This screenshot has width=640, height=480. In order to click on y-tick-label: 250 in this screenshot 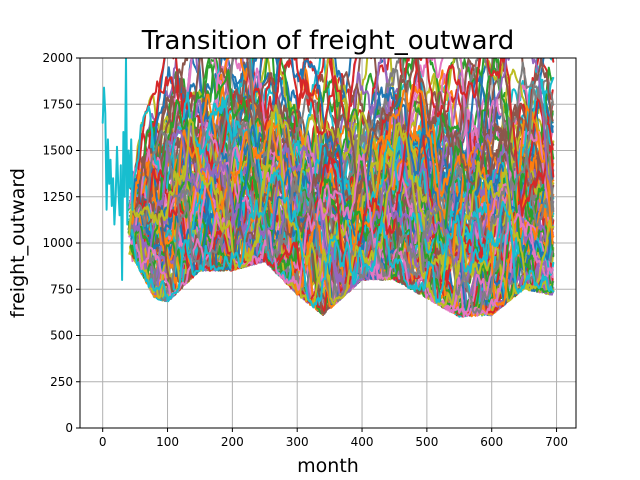, I will do `click(61, 382)`.